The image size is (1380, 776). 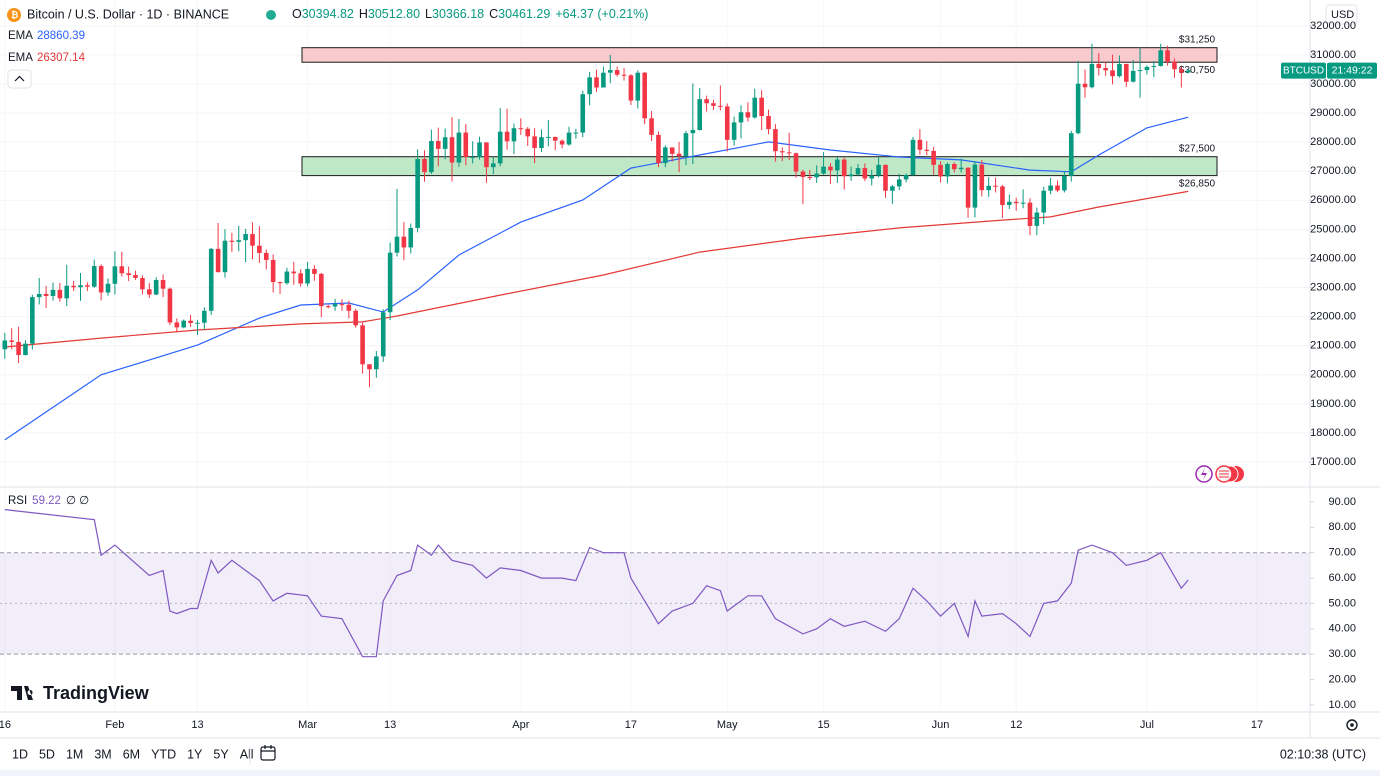 I want to click on x-tick-label: May, so click(x=727, y=725).